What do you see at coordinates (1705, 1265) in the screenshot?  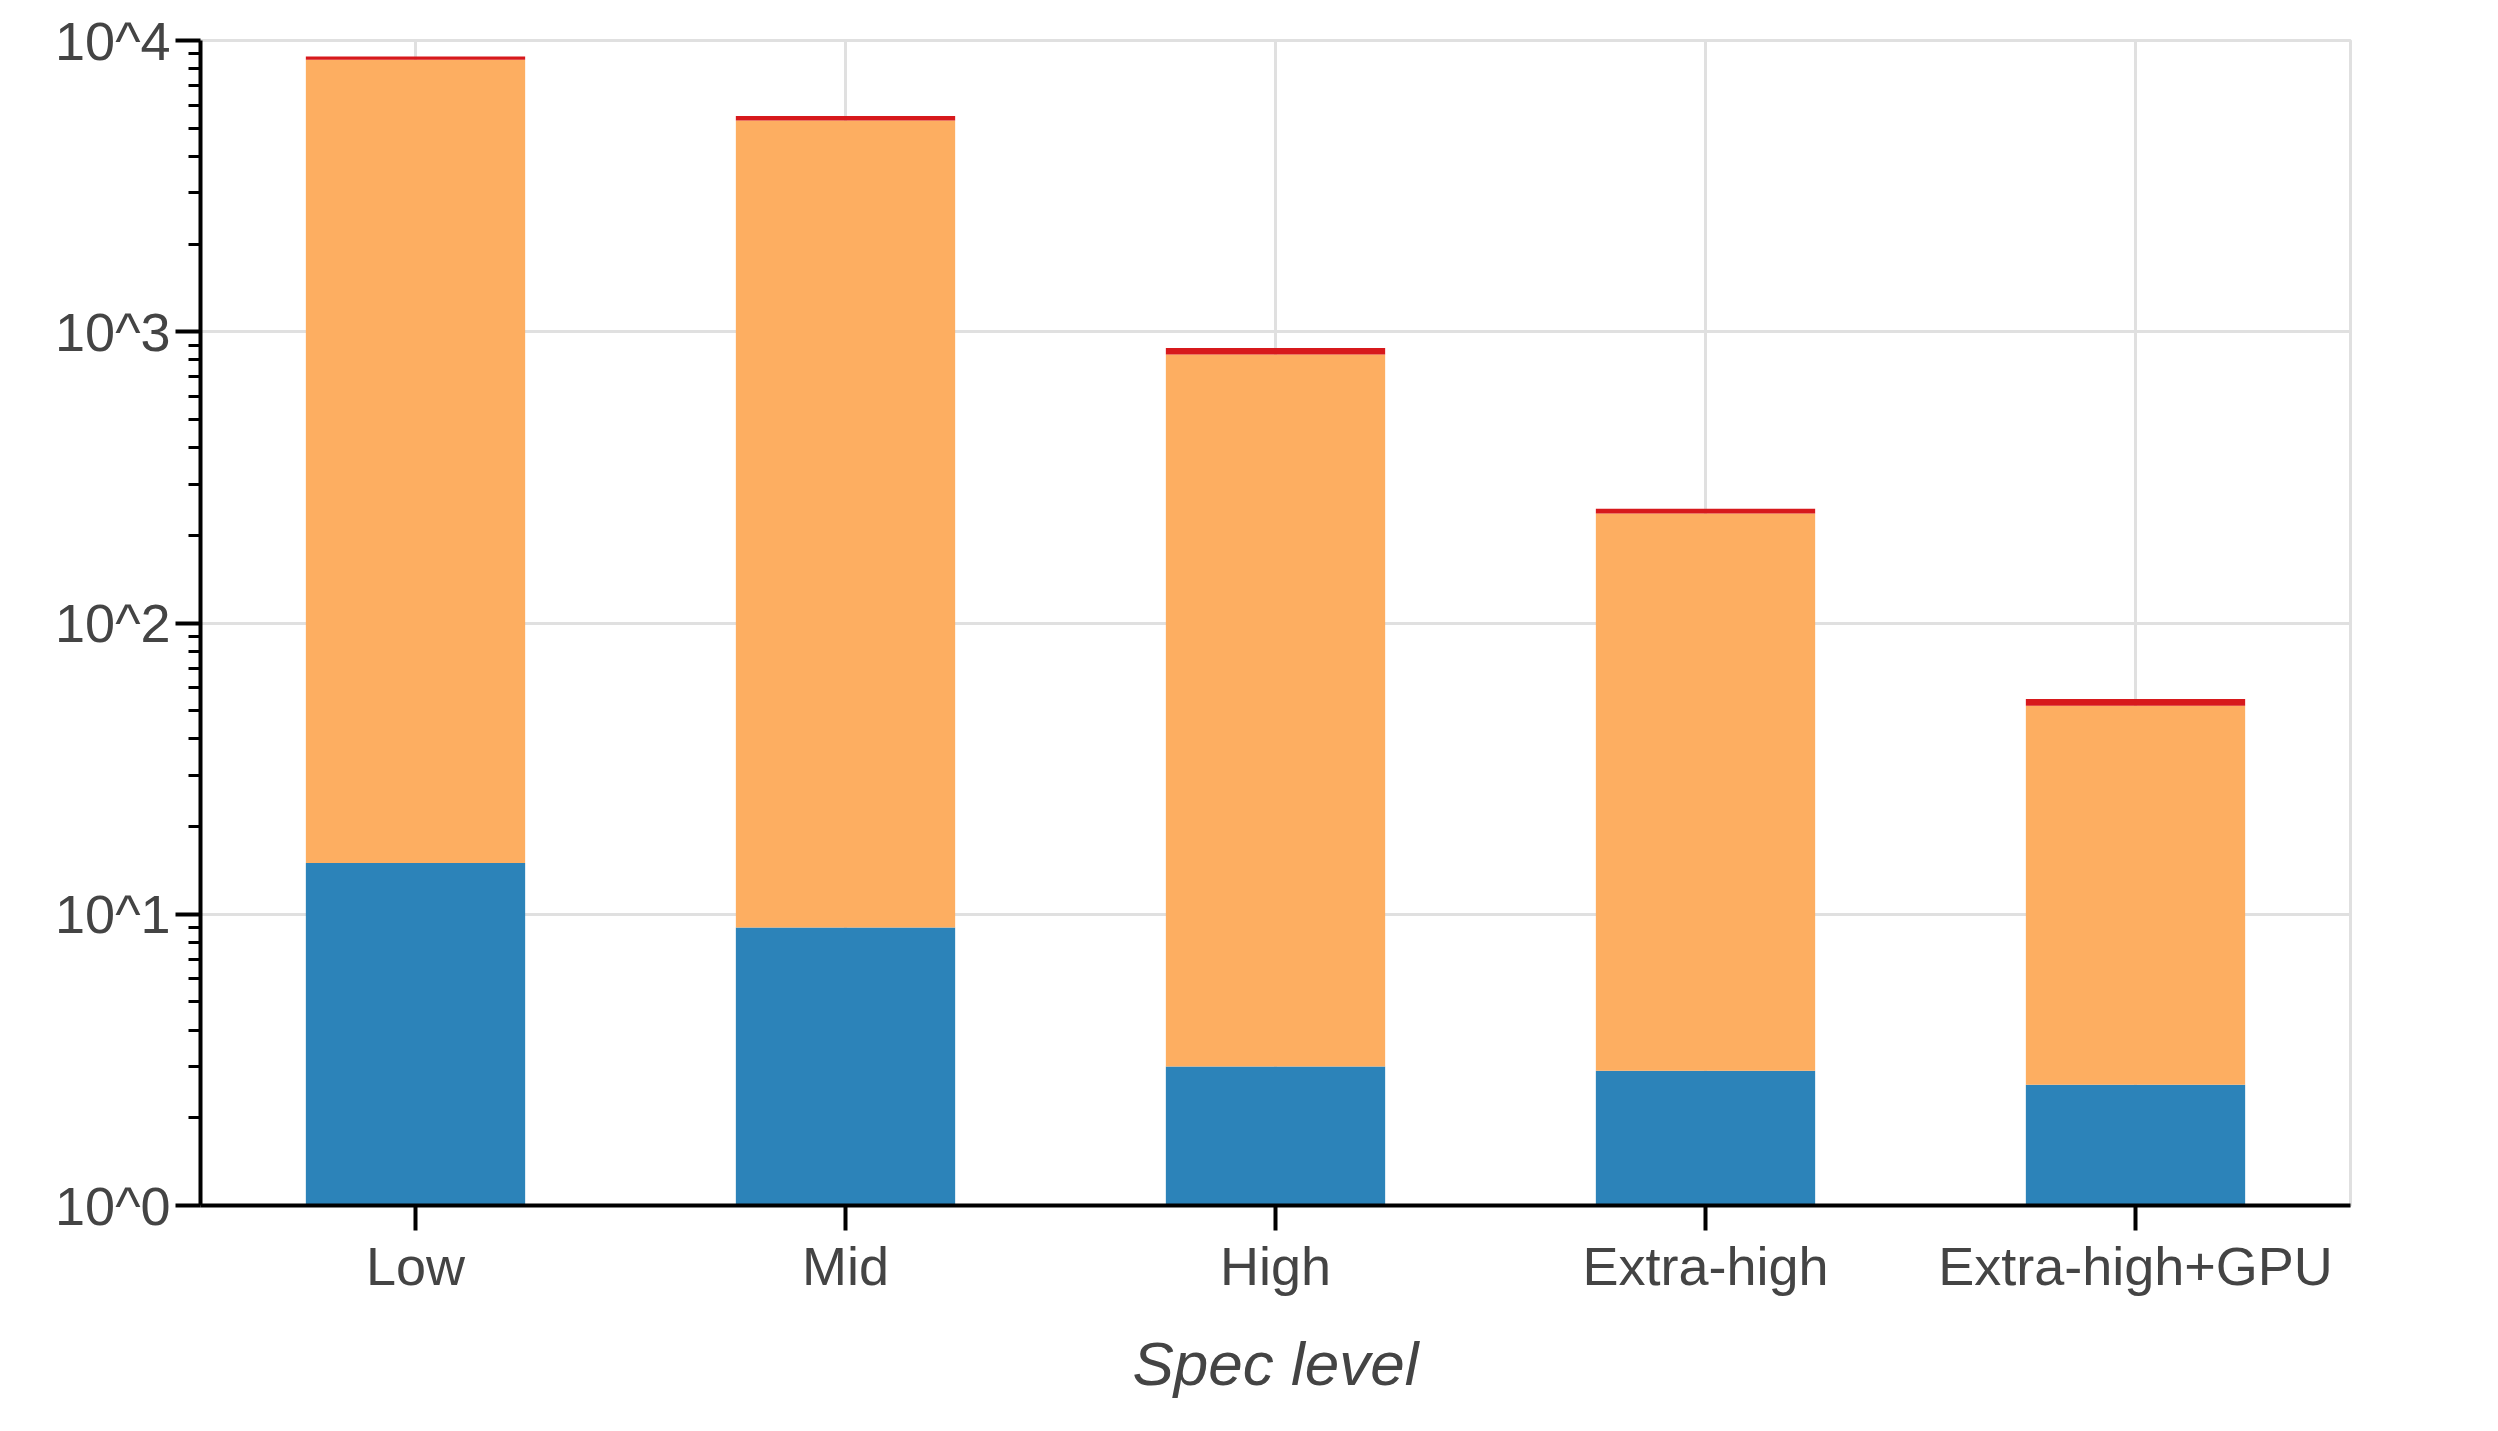 I see `x-tick-label: Extra-high` at bounding box center [1705, 1265].